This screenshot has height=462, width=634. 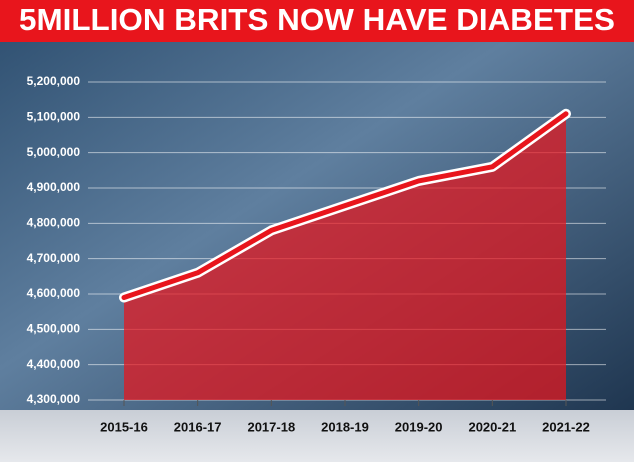 I want to click on x-tick-label: 2019-20, so click(x=419, y=426).